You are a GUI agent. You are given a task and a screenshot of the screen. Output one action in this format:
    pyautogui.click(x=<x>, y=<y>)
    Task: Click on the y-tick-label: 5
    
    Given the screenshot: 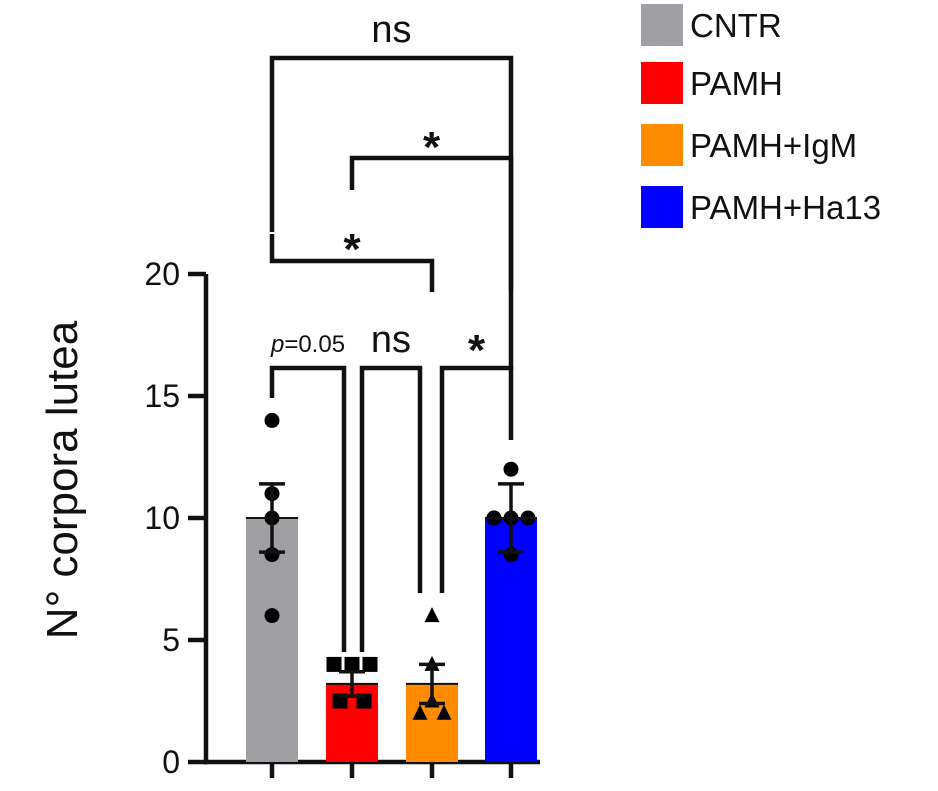 What is the action you would take?
    pyautogui.click(x=171, y=640)
    